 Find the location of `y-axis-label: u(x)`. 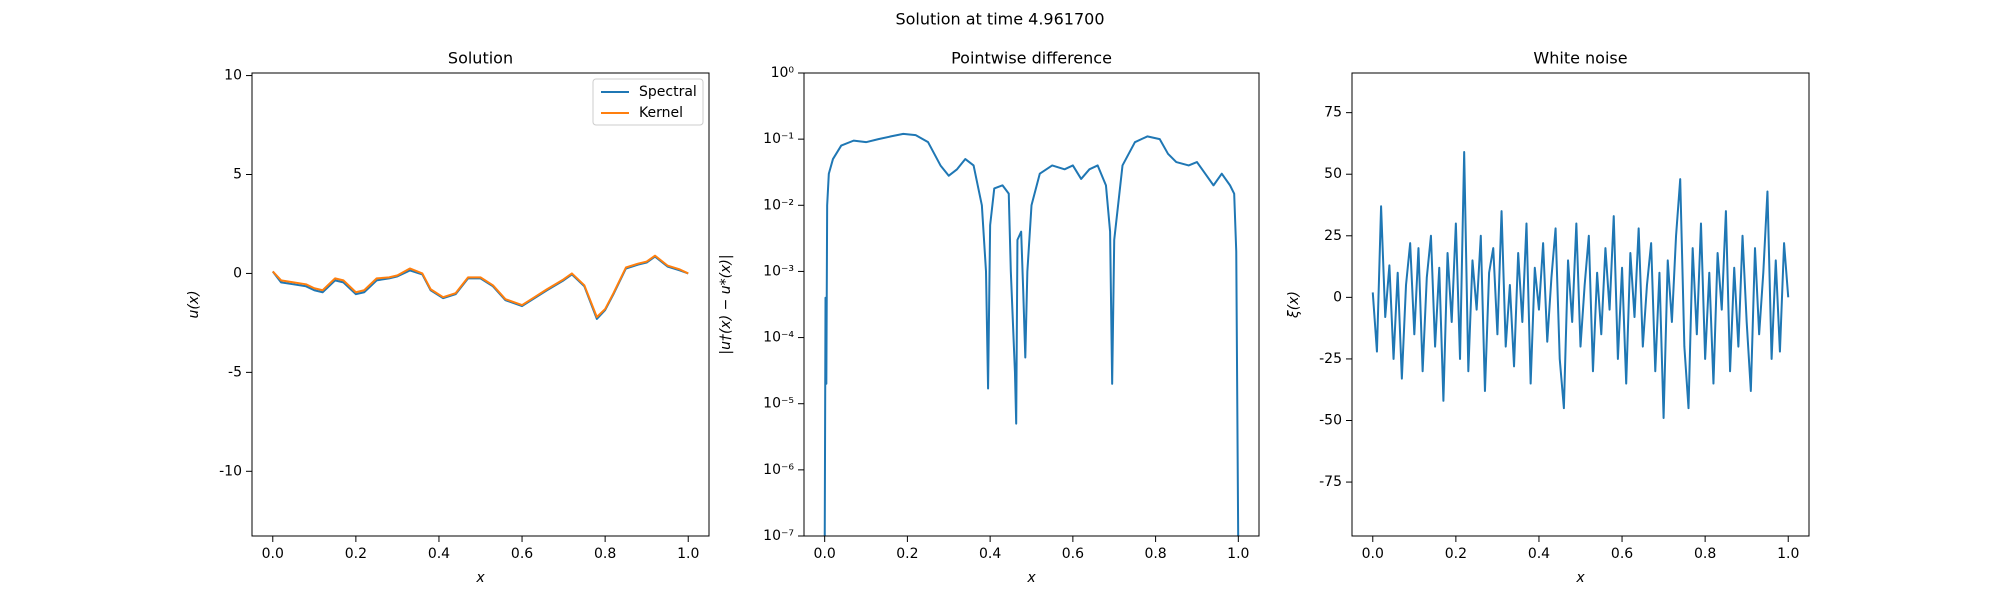

y-axis-label: u(x) is located at coordinates (194, 304).